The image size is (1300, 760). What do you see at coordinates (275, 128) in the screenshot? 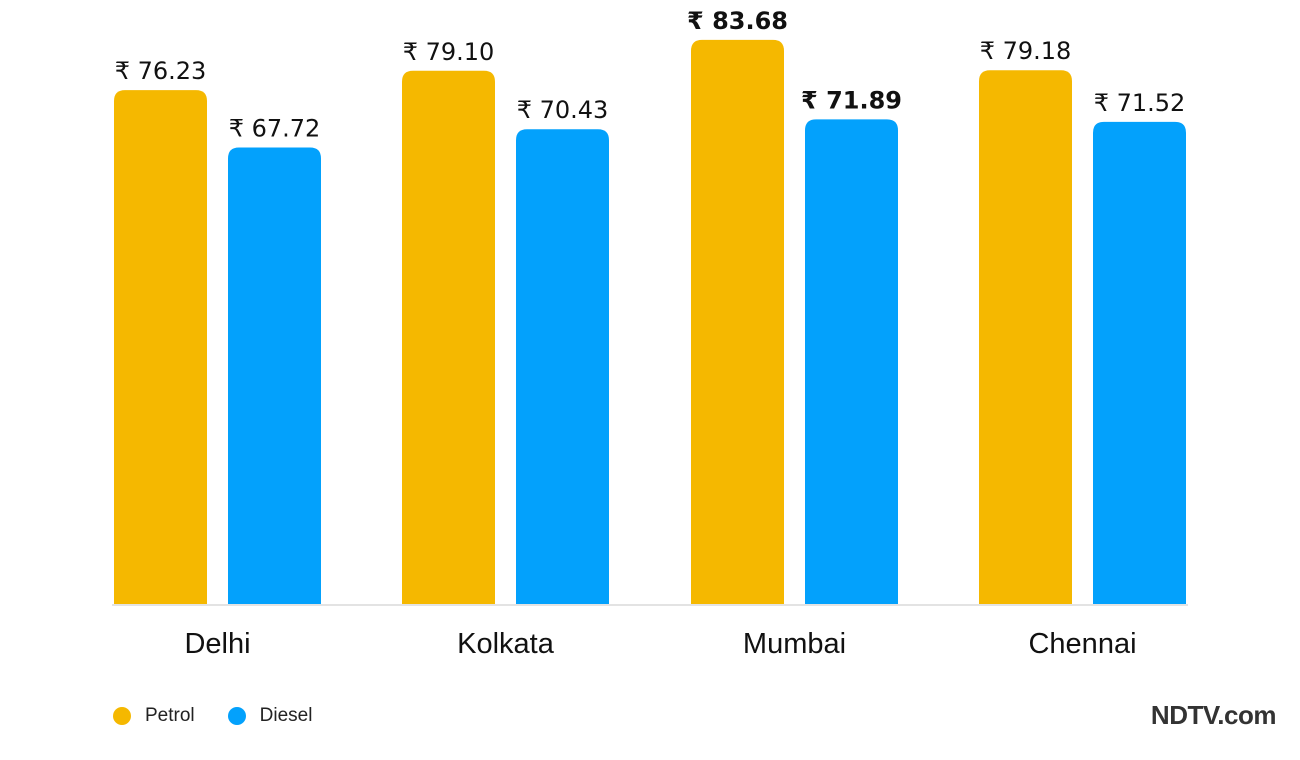
I see `value-label-diesel-delhi: ₹ 67.72` at bounding box center [275, 128].